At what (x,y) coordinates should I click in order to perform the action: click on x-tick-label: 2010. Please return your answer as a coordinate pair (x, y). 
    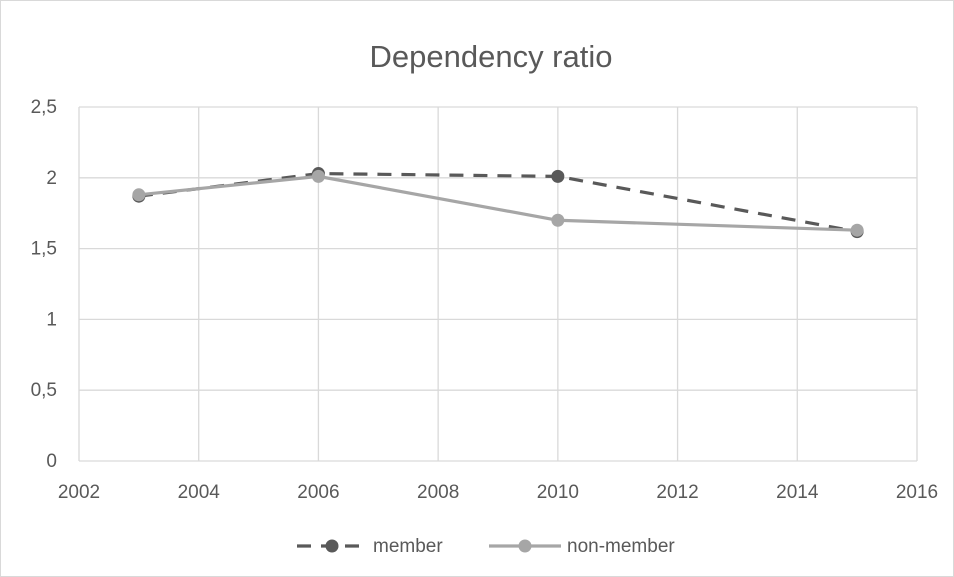
    Looking at the image, I should click on (558, 492).